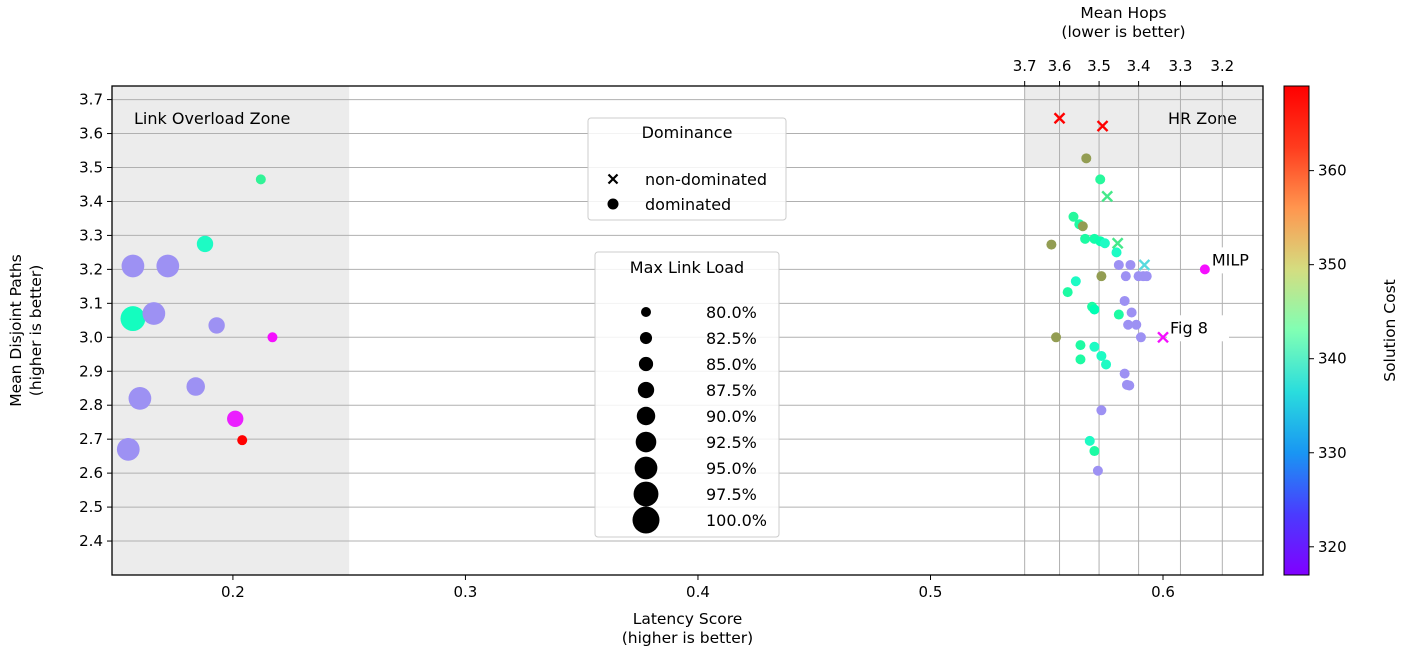  I want to click on colorbar-tick-label: 350, so click(1332, 265).